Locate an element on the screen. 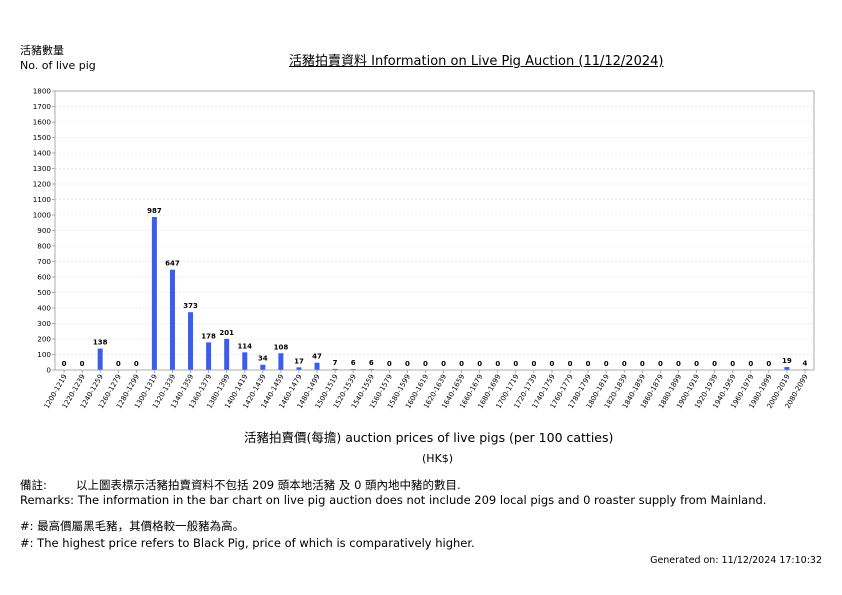  y-tick-label: 400 is located at coordinates (44, 308).